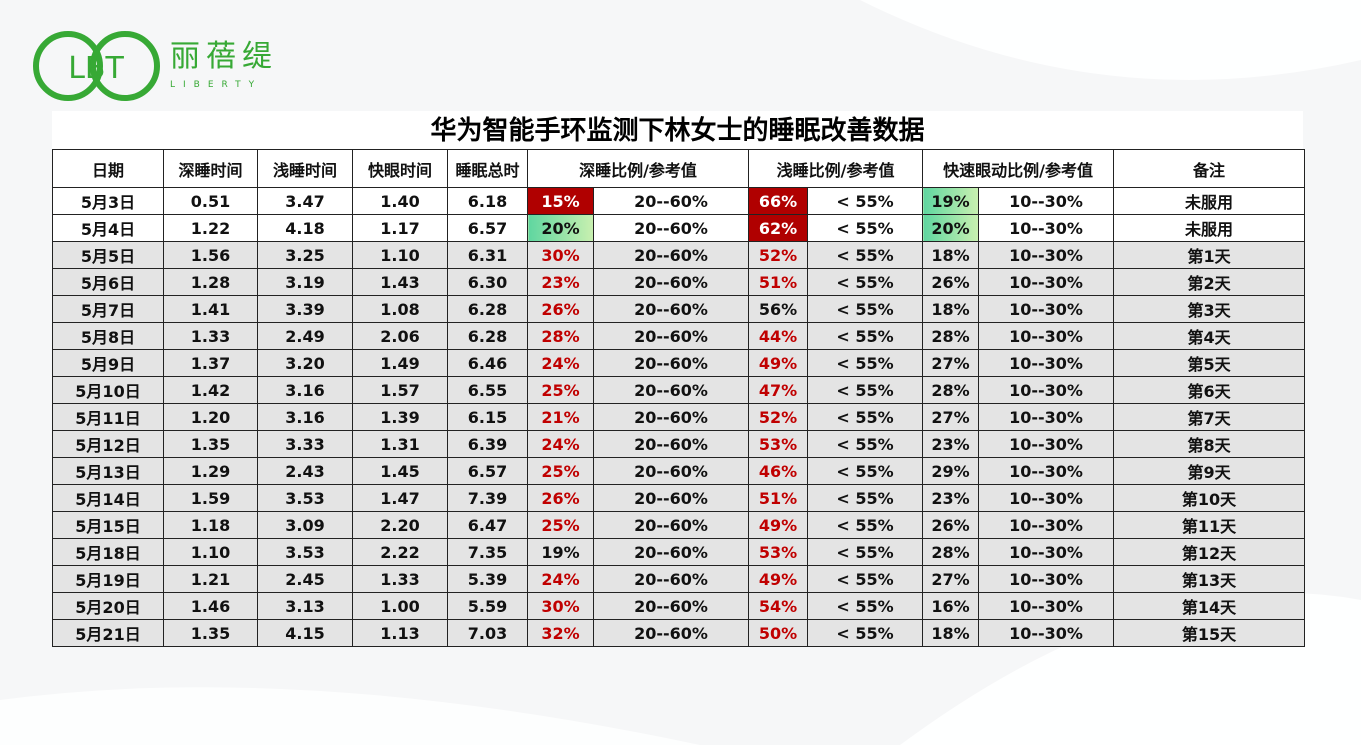 Image resolution: width=1361 pixels, height=745 pixels. What do you see at coordinates (778, 633) in the screenshot?
I see `cell-light-pct: 50%` at bounding box center [778, 633].